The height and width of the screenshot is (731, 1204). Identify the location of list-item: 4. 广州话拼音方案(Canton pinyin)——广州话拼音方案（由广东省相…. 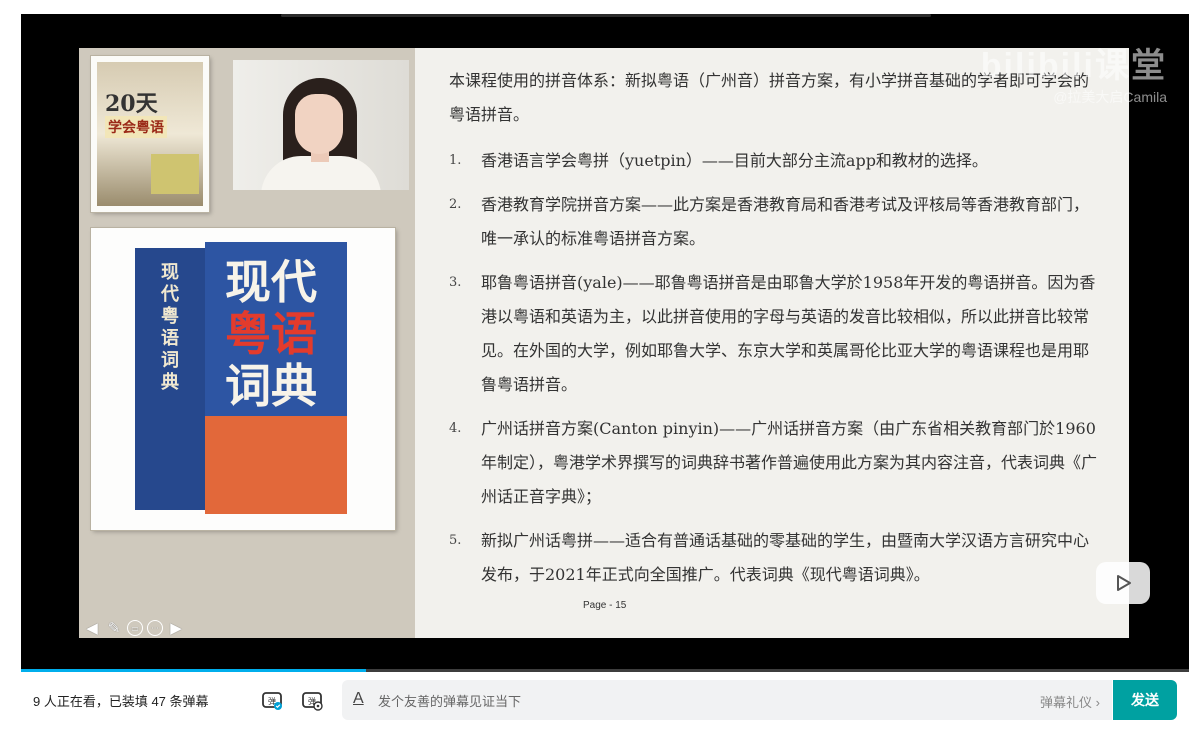
(773, 462).